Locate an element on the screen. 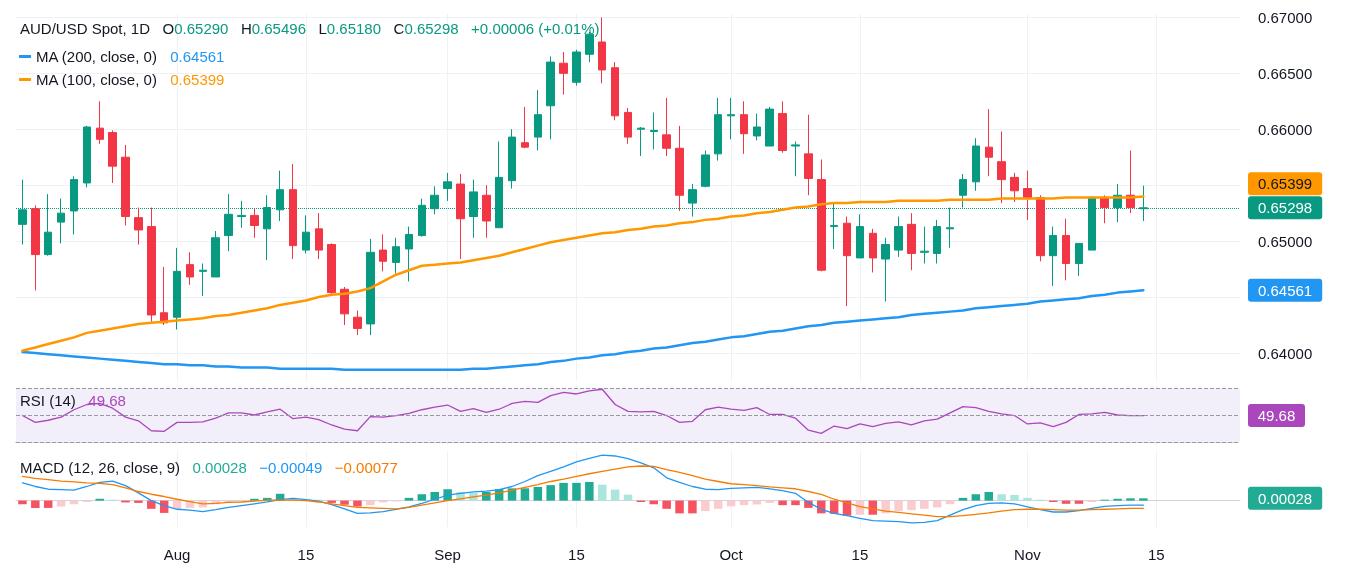 The height and width of the screenshot is (584, 1365). chart-title: MACD (12, 26, close, 9) is located at coordinates (100, 467).